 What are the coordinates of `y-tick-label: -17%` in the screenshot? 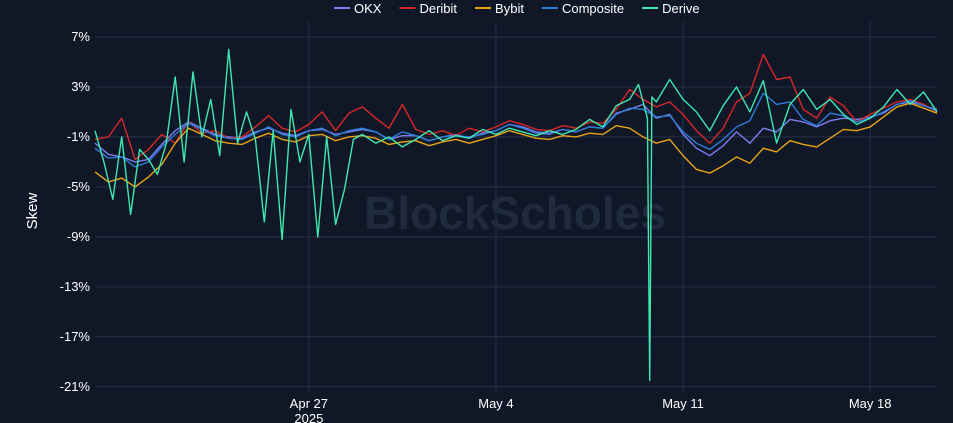 It's located at (75, 336).